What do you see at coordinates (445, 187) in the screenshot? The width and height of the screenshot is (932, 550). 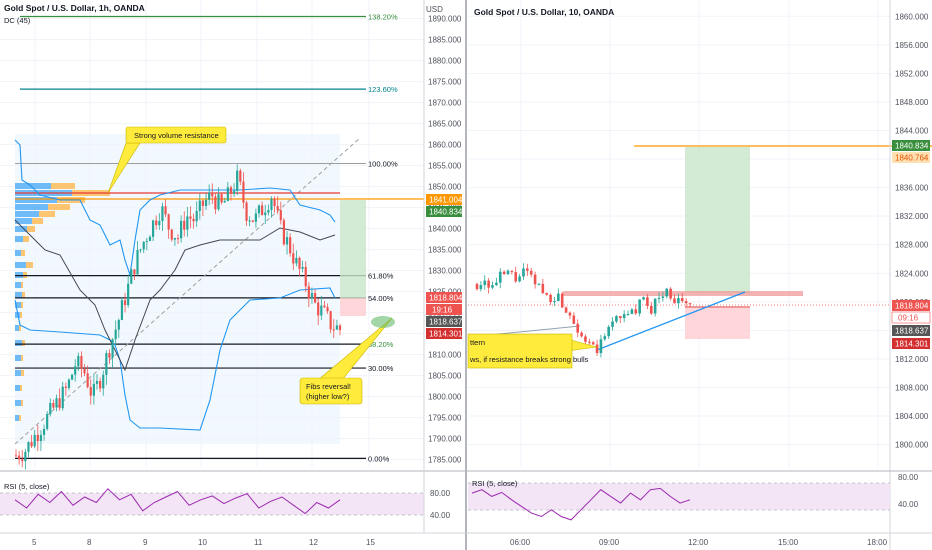 I see `left-y-tick-label: 1850.000` at bounding box center [445, 187].